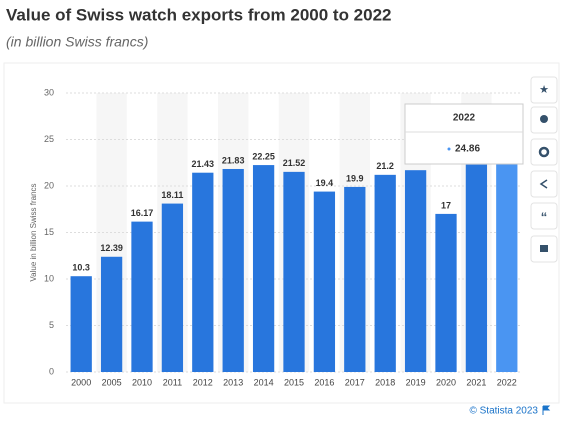 The image size is (563, 425). I want to click on x-tick-label: 2014, so click(264, 382).